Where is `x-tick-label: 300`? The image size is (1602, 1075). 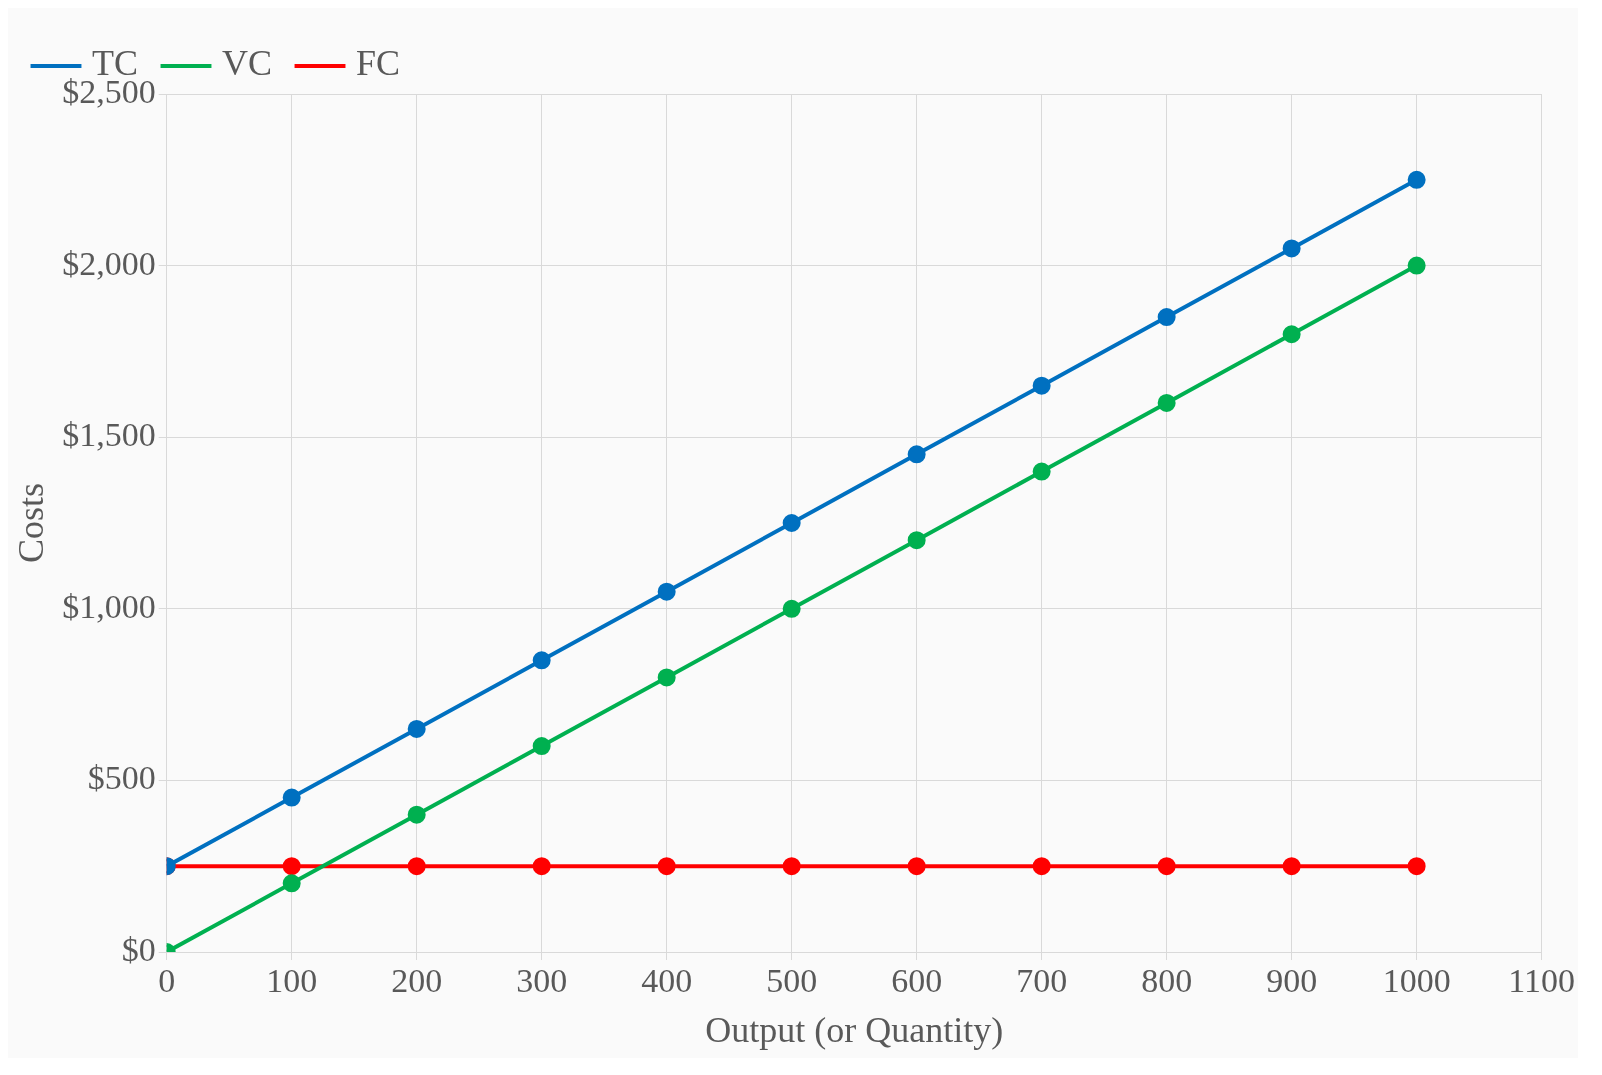
x-tick-label: 300 is located at coordinates (542, 981).